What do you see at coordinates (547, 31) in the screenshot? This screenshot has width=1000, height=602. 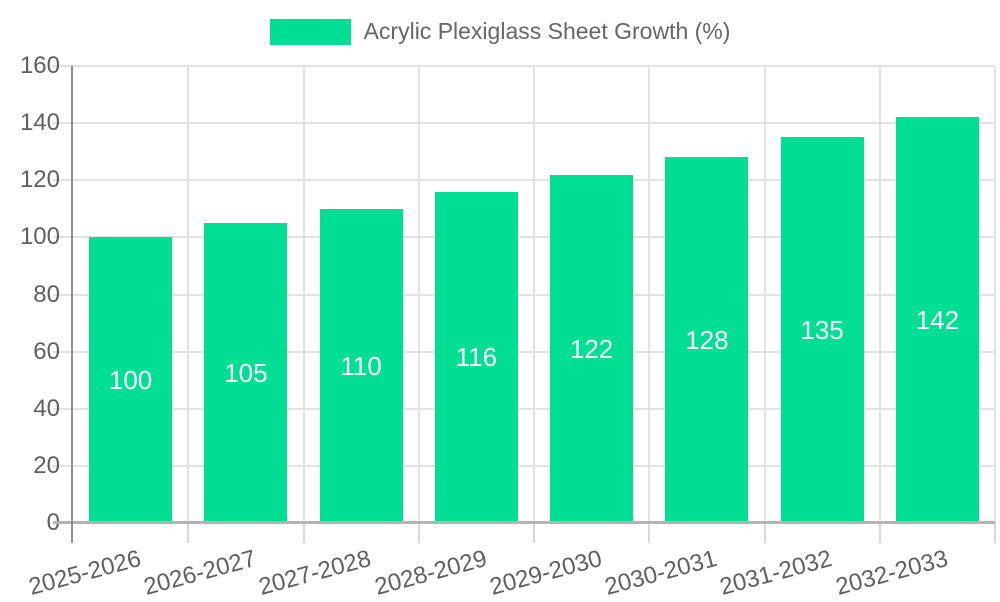 I see `legend-label: Acrylic Plexiglass Sheet Growth (%)` at bounding box center [547, 31].